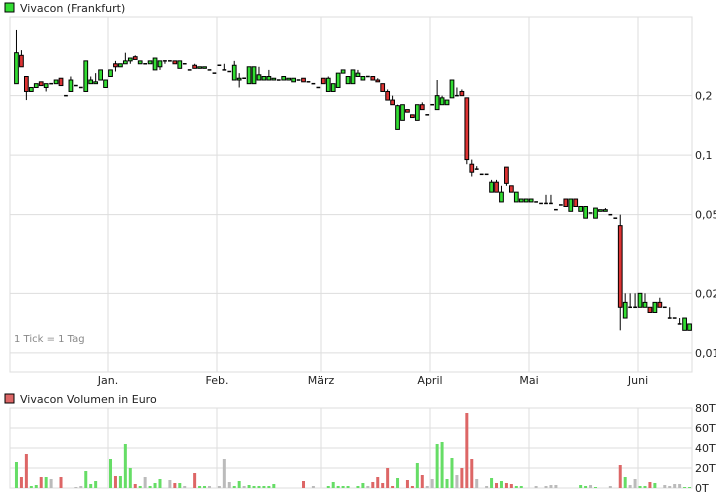  What do you see at coordinates (705, 408) in the screenshot?
I see `volume-y-tick-label: 80T` at bounding box center [705, 408].